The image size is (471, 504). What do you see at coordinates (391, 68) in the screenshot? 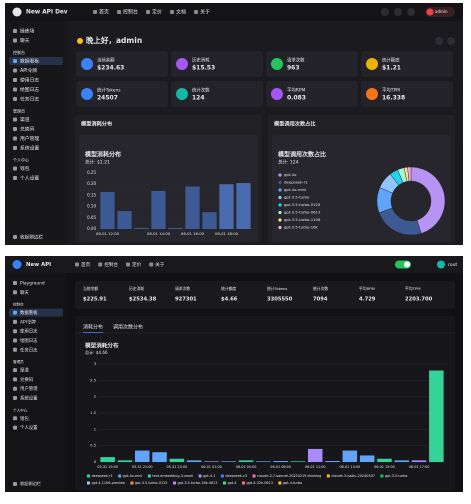
I see `stat-value: $1.21` at bounding box center [391, 68].